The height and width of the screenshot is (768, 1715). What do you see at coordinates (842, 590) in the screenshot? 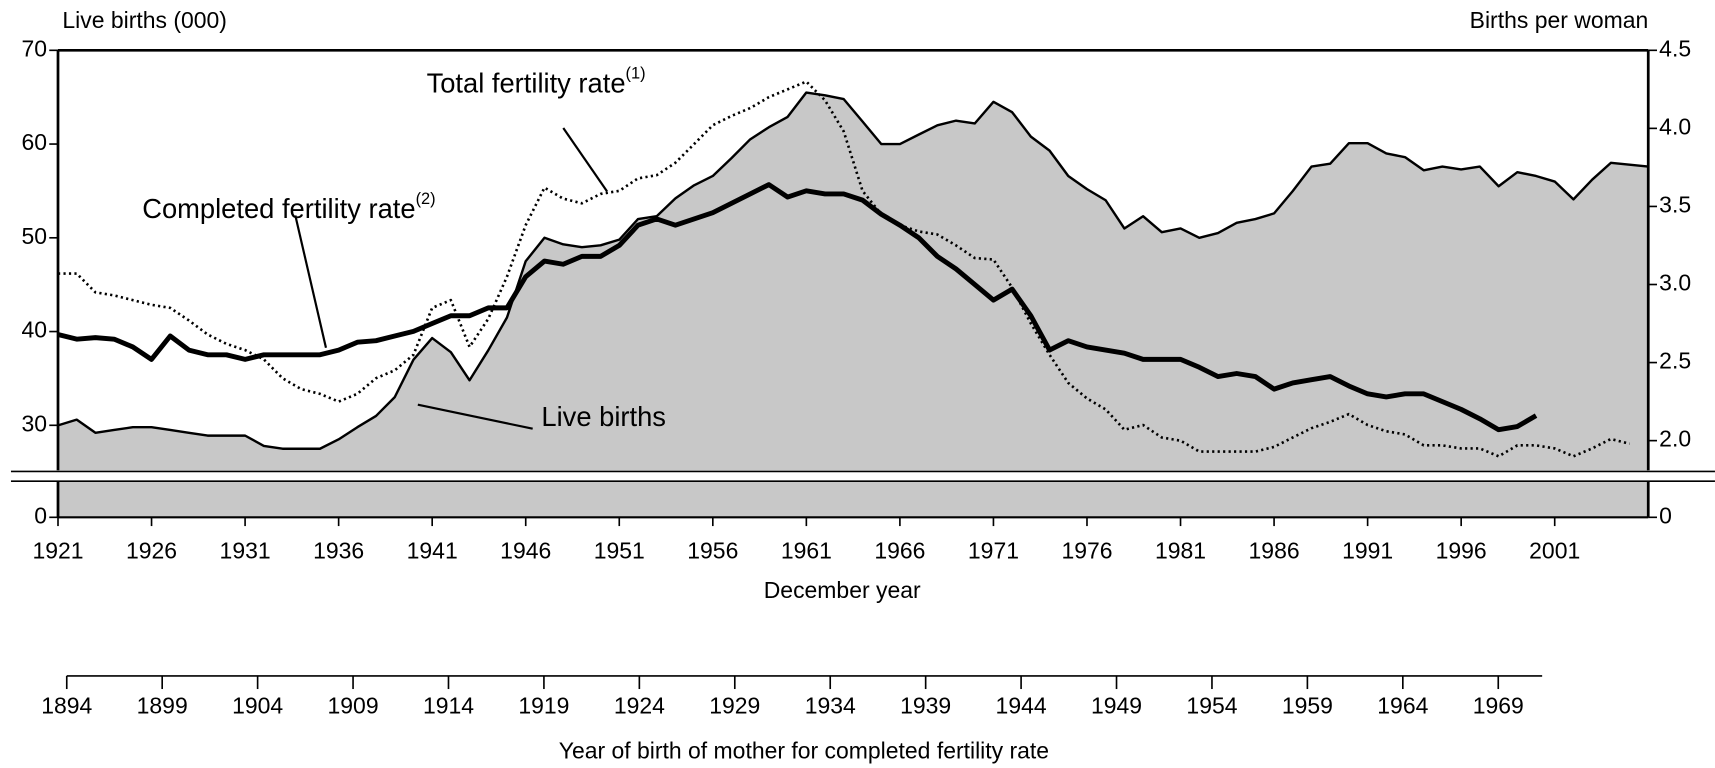
I see `x-axis-label: December year` at bounding box center [842, 590].